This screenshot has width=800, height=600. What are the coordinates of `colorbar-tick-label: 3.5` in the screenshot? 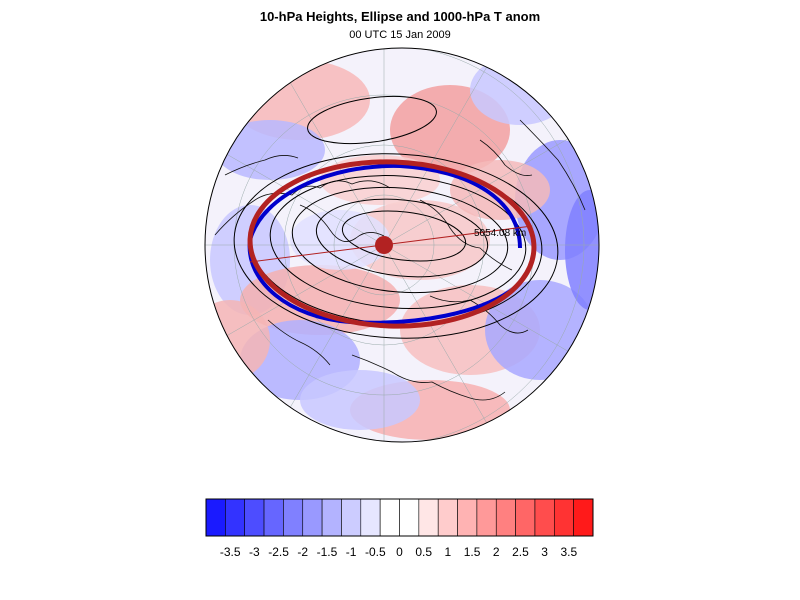 It's located at (568, 552).